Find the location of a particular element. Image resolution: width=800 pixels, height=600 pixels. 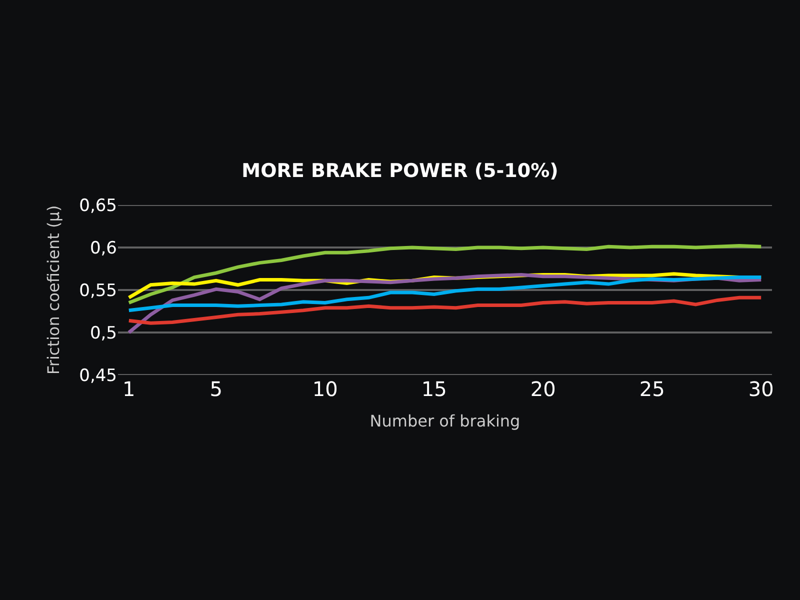

y-axis-title: Friction coeficient (μ) is located at coordinates (54, 290).